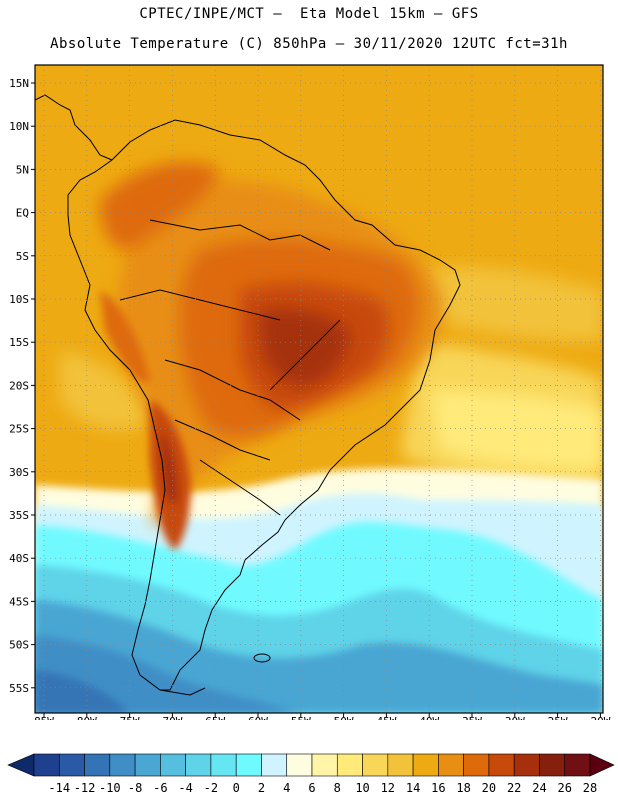  Describe the element at coordinates (19, 515) in the screenshot. I see `lat-label: 35S` at that location.